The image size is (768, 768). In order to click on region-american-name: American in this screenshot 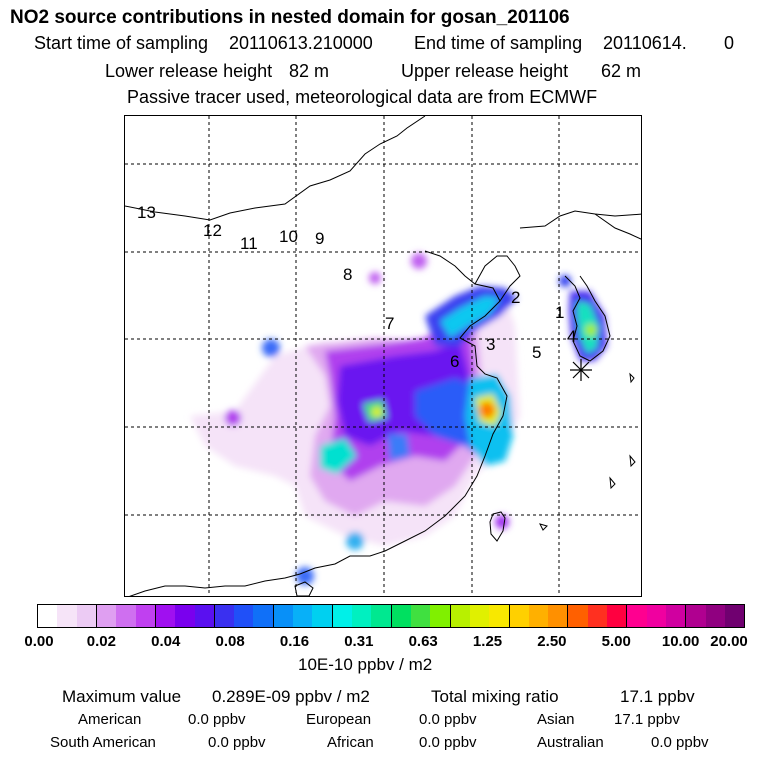, I will do `click(110, 719)`.